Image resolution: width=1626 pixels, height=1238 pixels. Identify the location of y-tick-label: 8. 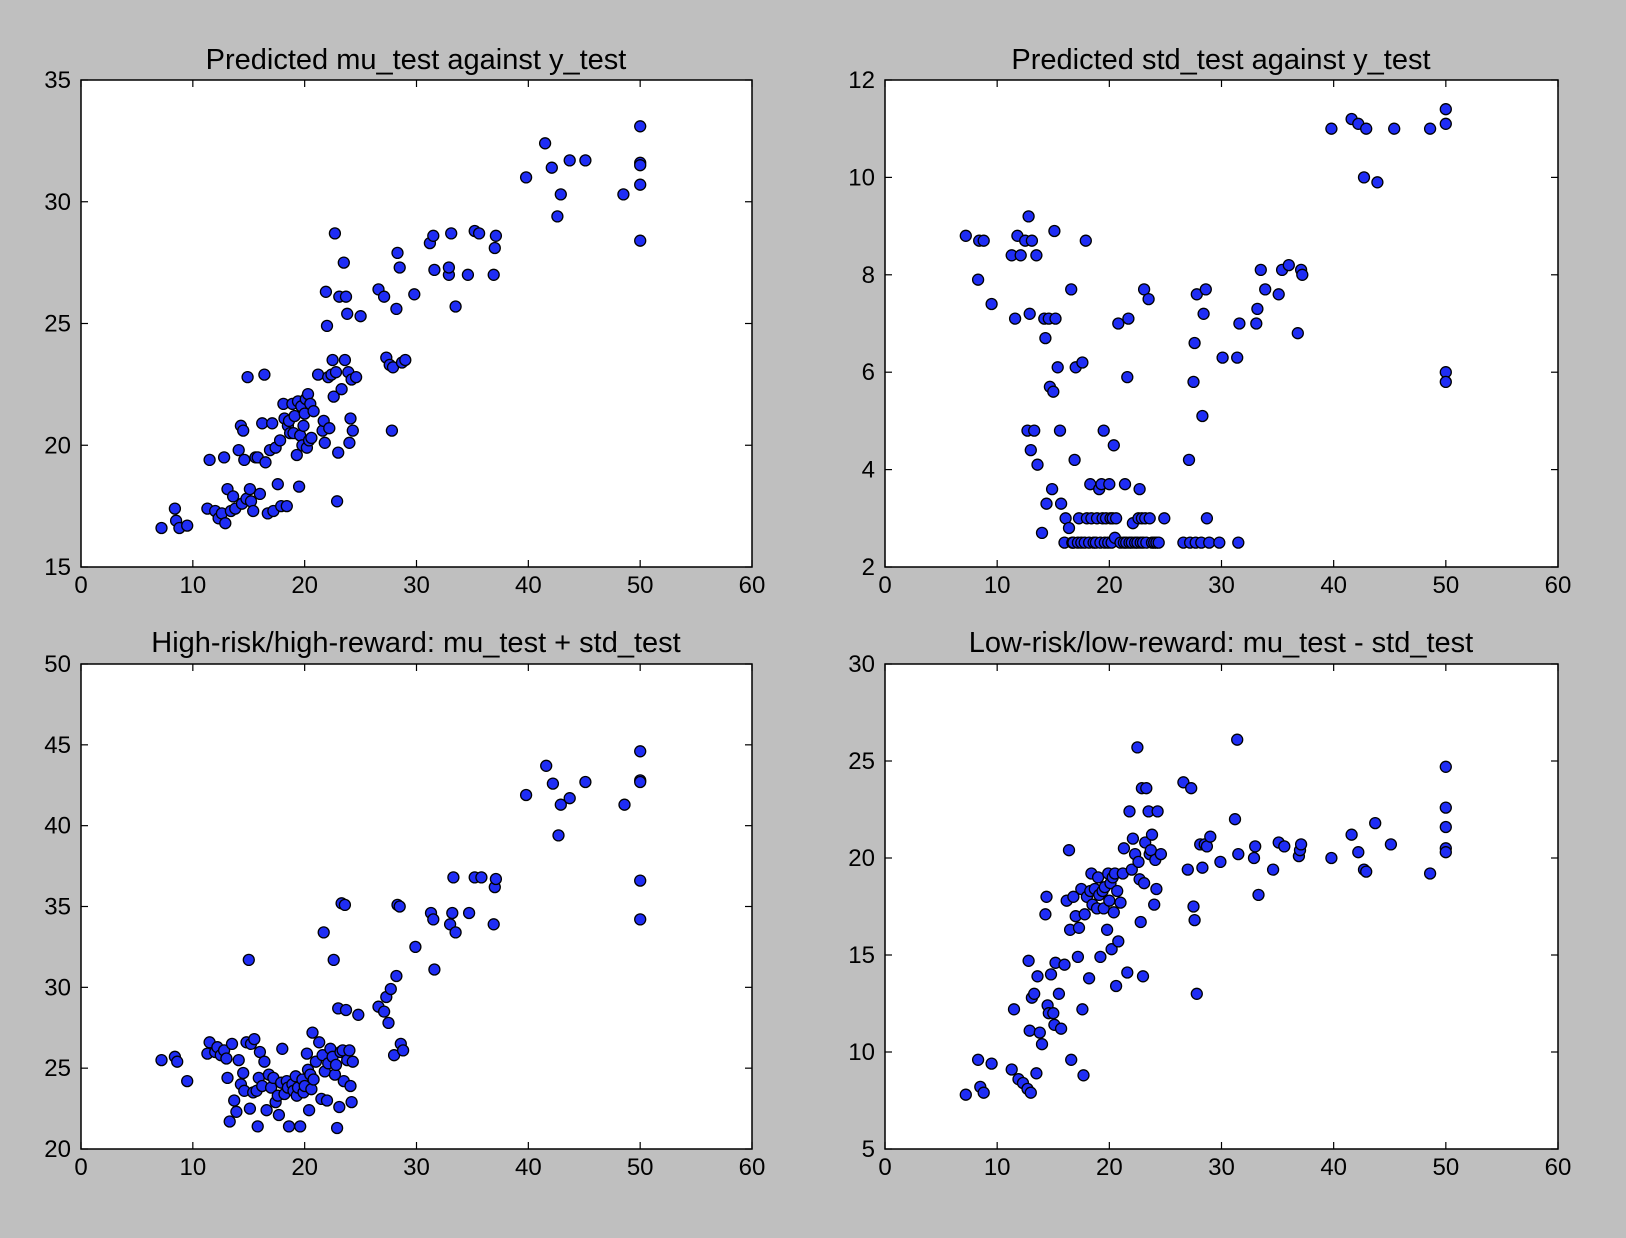
(868, 275).